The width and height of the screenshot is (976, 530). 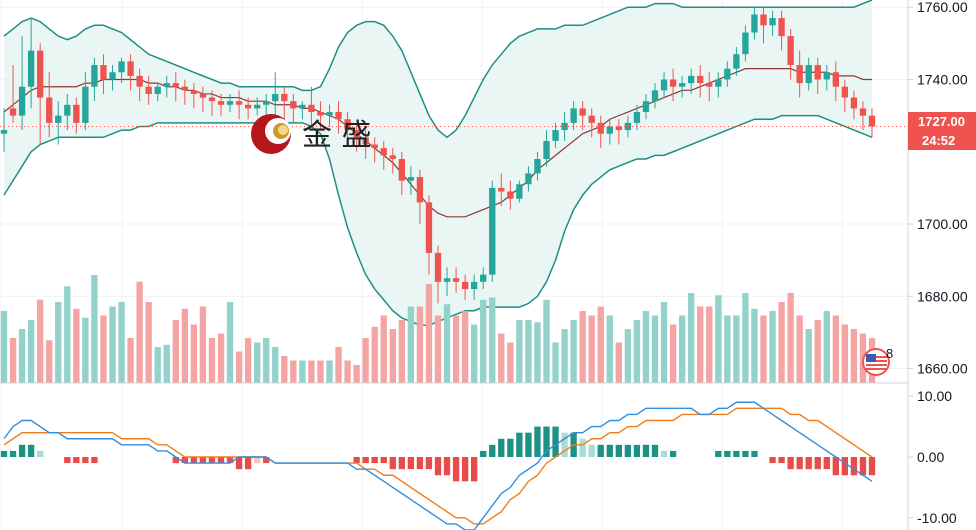 I want to click on us-flag-event-icon, so click(x=876, y=362).